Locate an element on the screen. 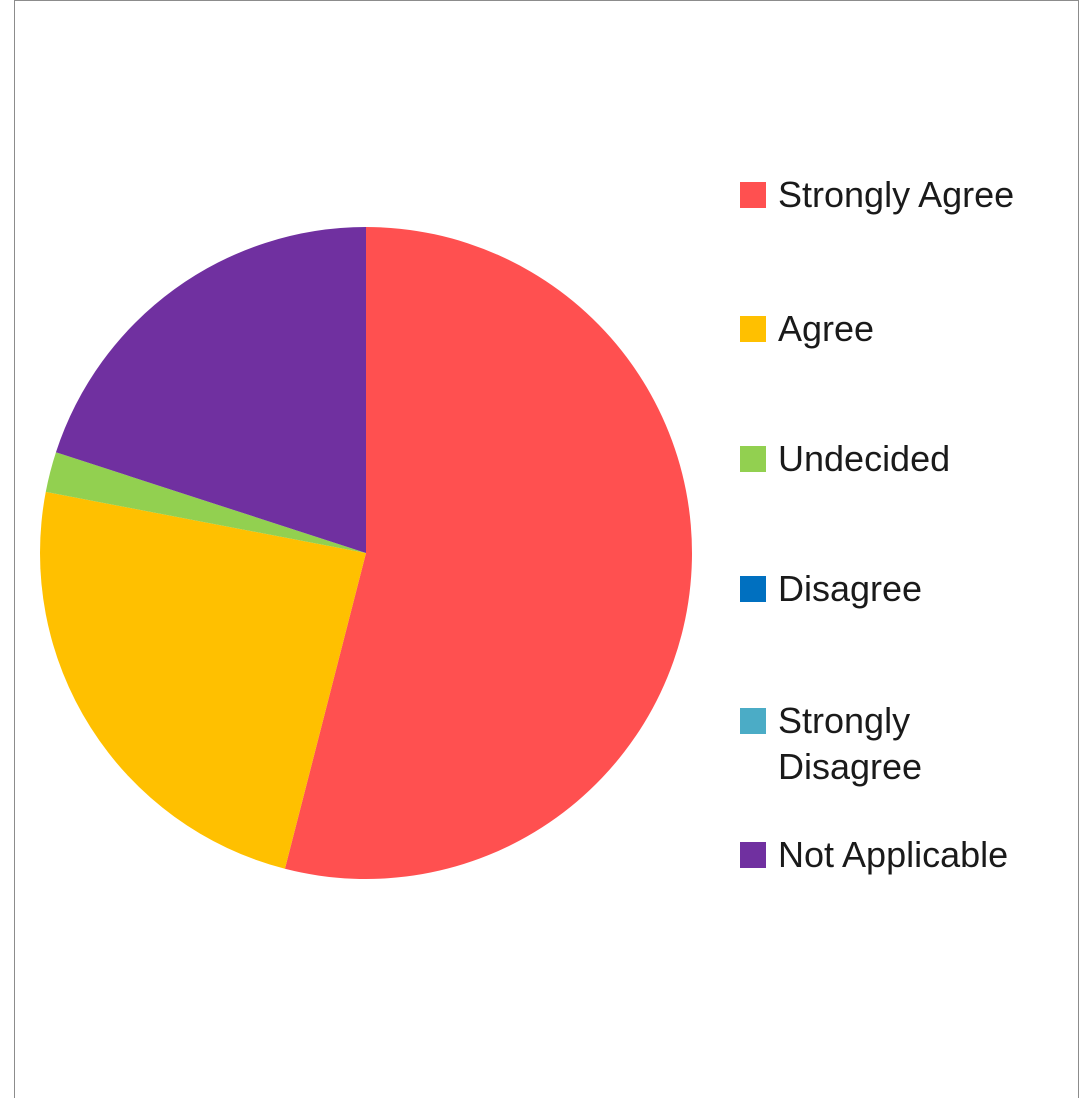 This screenshot has width=1079, height=1098. legend-item-not-applicable: Not Applicable is located at coordinates (904, 855).